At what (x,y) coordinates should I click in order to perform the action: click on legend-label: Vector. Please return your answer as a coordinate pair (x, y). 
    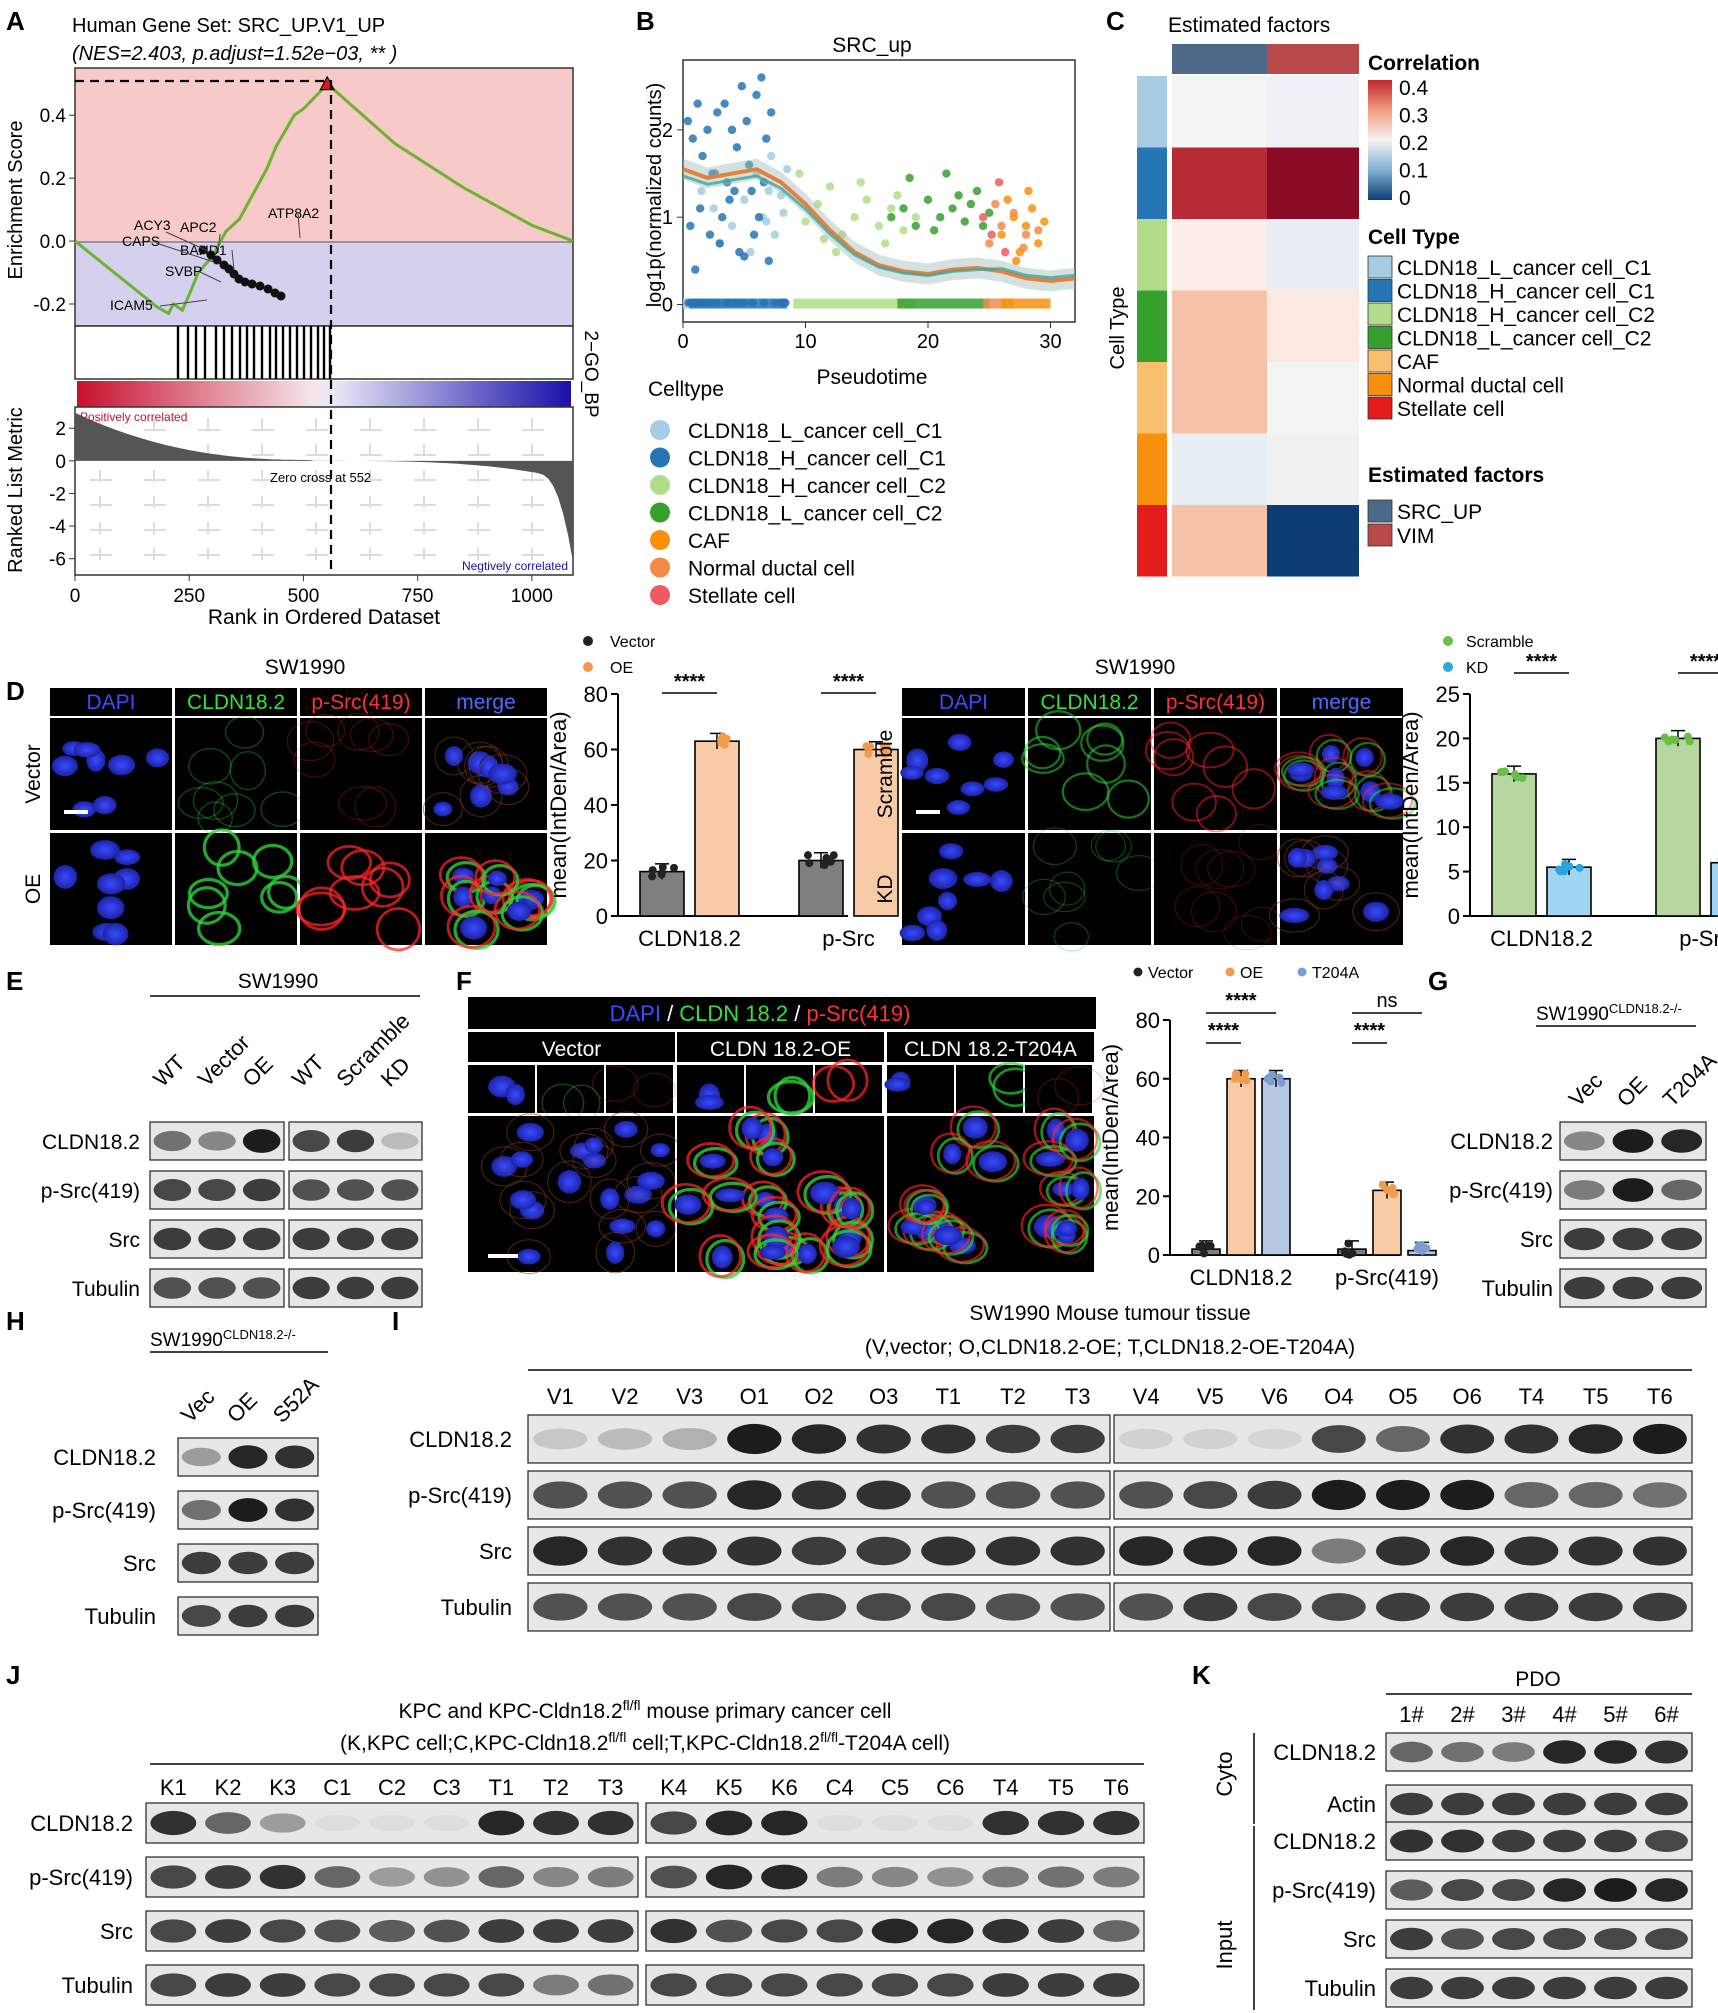
    Looking at the image, I should click on (633, 642).